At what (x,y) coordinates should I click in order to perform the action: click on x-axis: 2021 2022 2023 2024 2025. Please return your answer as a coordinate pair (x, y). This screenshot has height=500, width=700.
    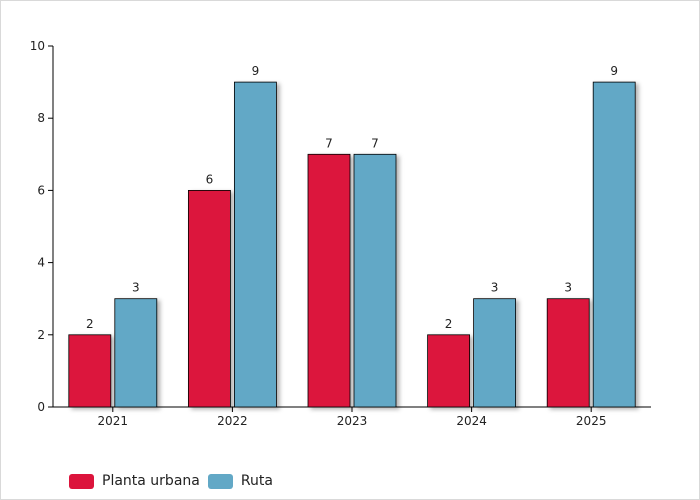
    Looking at the image, I should click on (352, 417).